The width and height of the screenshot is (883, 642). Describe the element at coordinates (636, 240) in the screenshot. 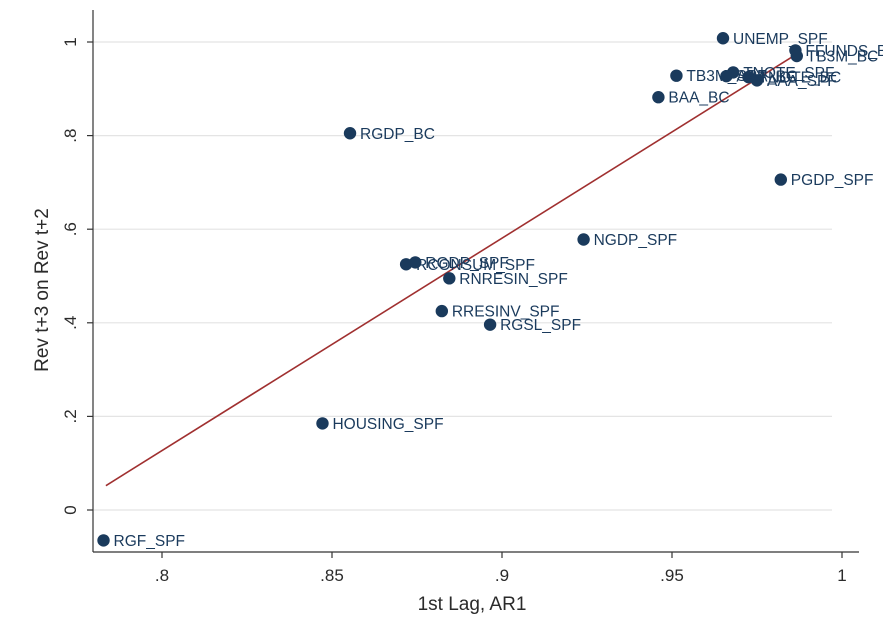

I see `point-label-ngdp-spf: NGDP_SPF` at that location.